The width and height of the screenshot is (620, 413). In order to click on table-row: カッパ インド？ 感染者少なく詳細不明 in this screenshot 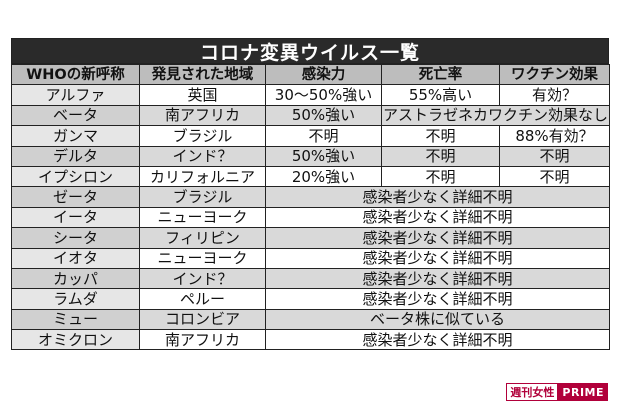, I will do `click(310, 278)`.